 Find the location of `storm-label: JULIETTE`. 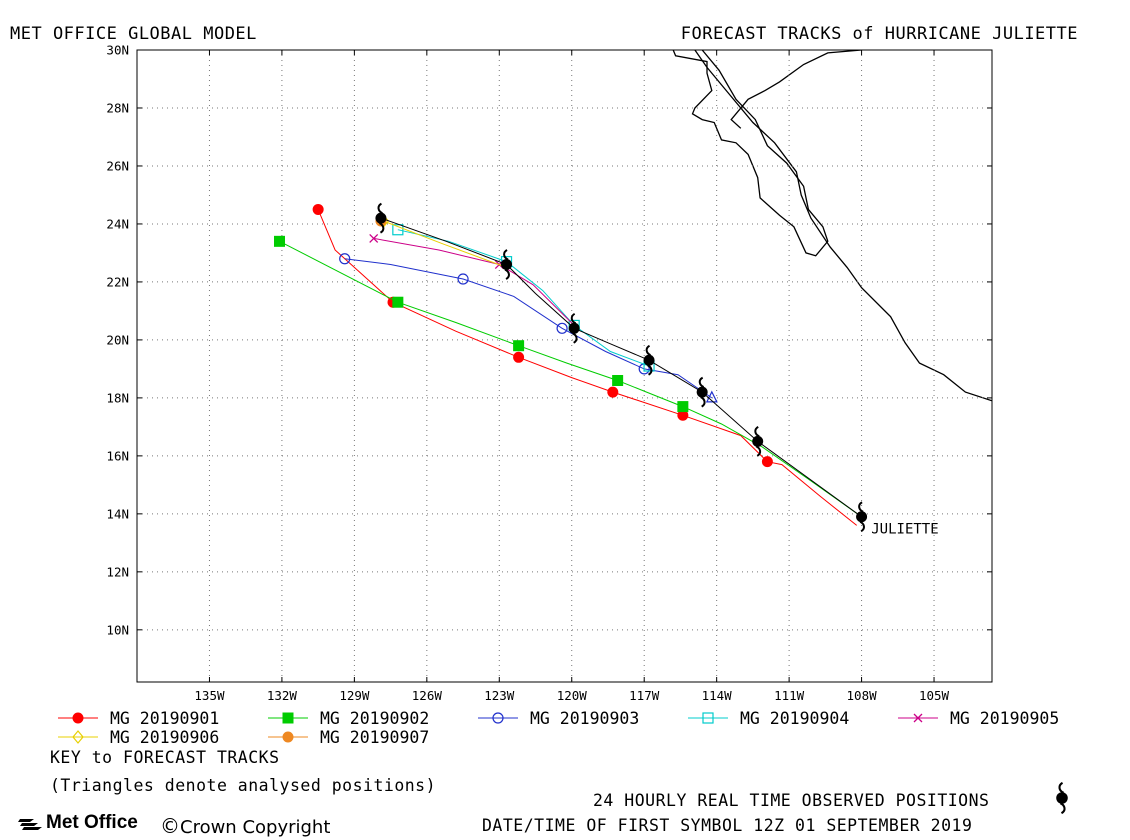

storm-label: JULIETTE is located at coordinates (904, 529).